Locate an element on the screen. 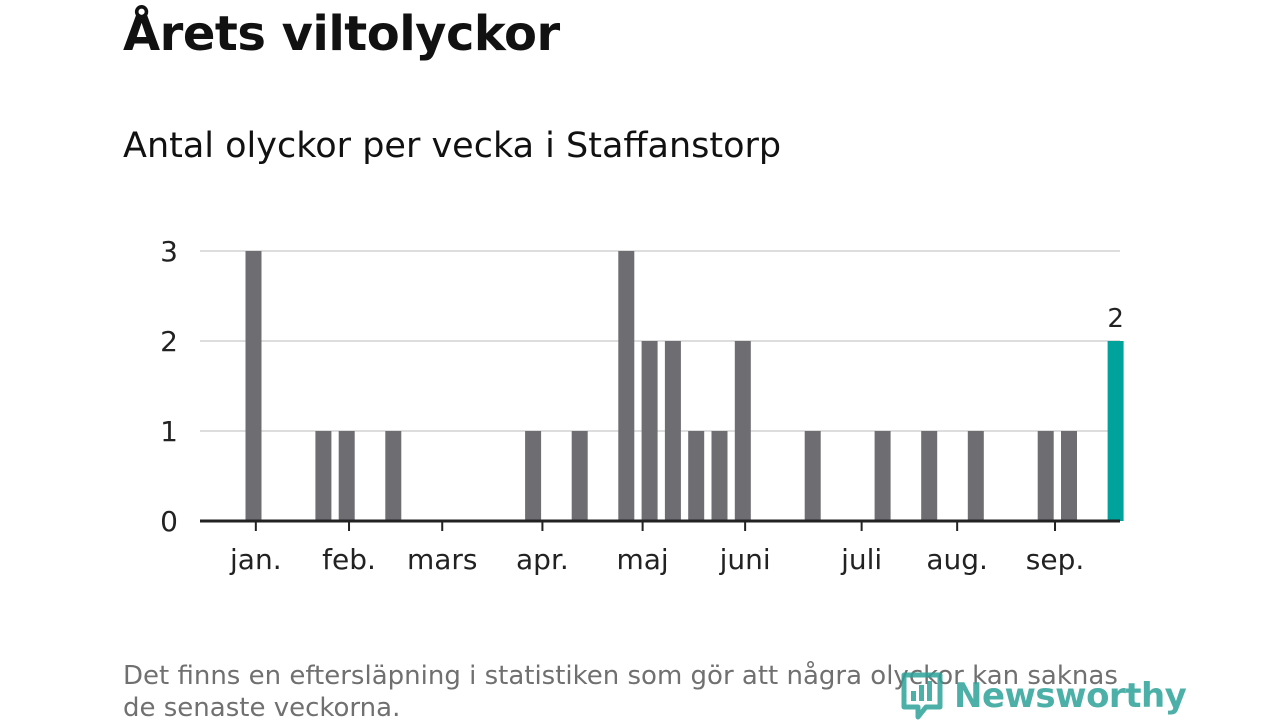 The height and width of the screenshot is (724, 1280). y-tick-label: 2 is located at coordinates (169, 341).